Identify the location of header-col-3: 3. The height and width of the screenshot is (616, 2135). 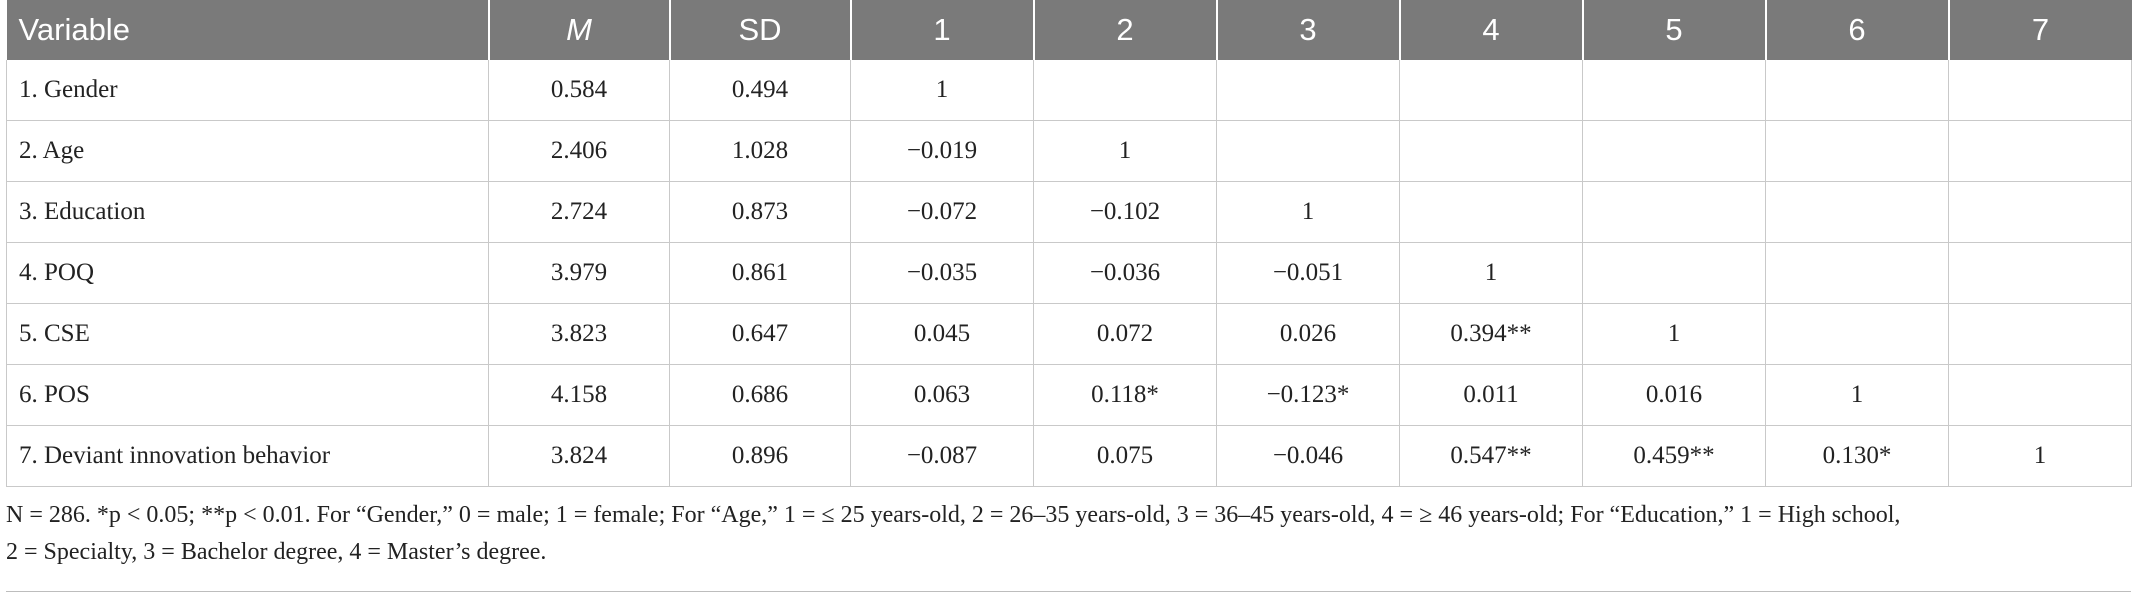
(1308, 30).